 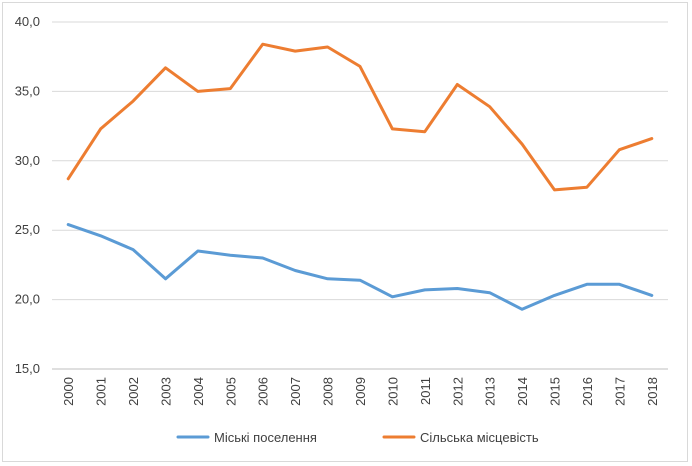 What do you see at coordinates (27, 368) in the screenshot?
I see `y-tick-label: 15,0` at bounding box center [27, 368].